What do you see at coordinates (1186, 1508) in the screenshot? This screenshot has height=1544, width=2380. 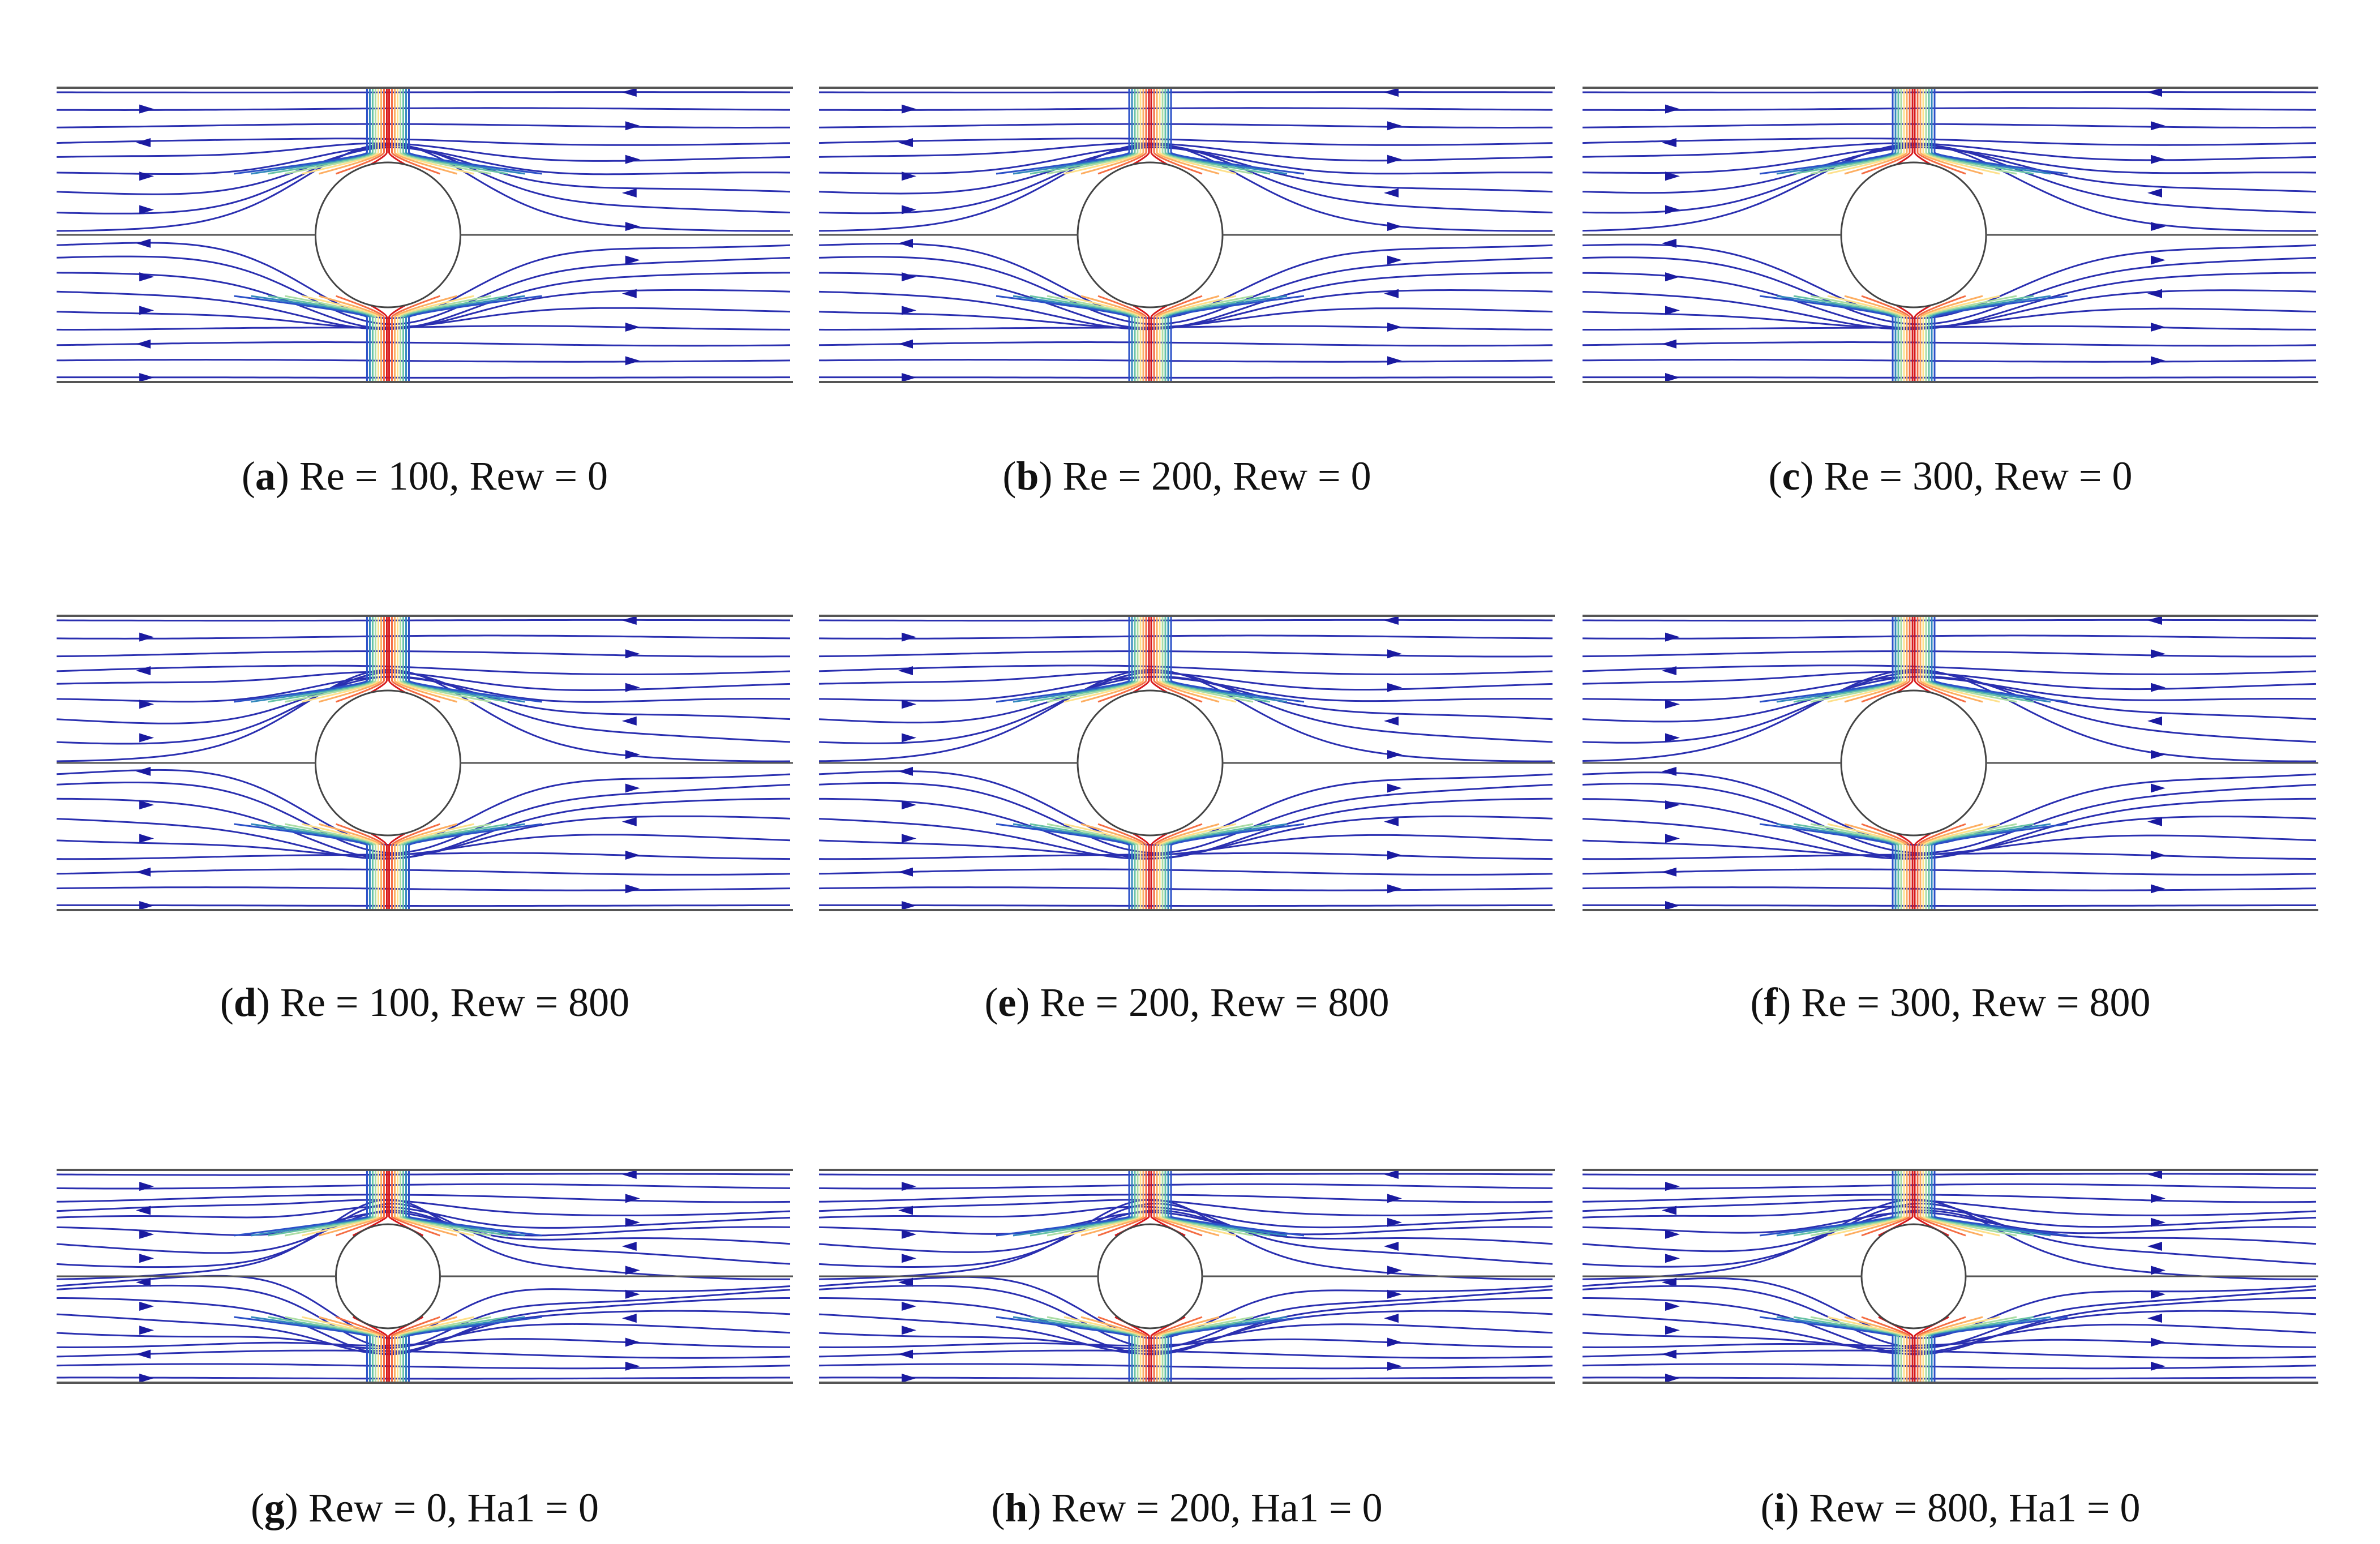 I see `caption: (h) Rew = 200, Ha1 = 0` at bounding box center [1186, 1508].